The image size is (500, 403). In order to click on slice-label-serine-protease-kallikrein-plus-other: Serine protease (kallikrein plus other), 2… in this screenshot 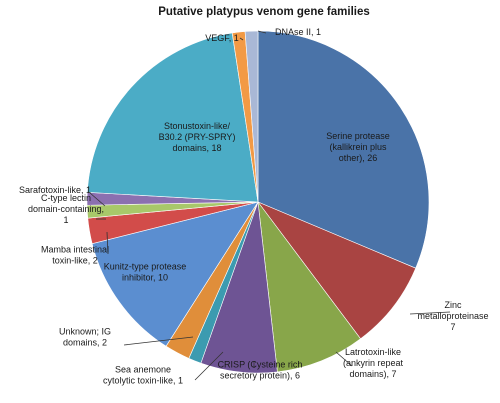, I will do `click(358, 147)`.